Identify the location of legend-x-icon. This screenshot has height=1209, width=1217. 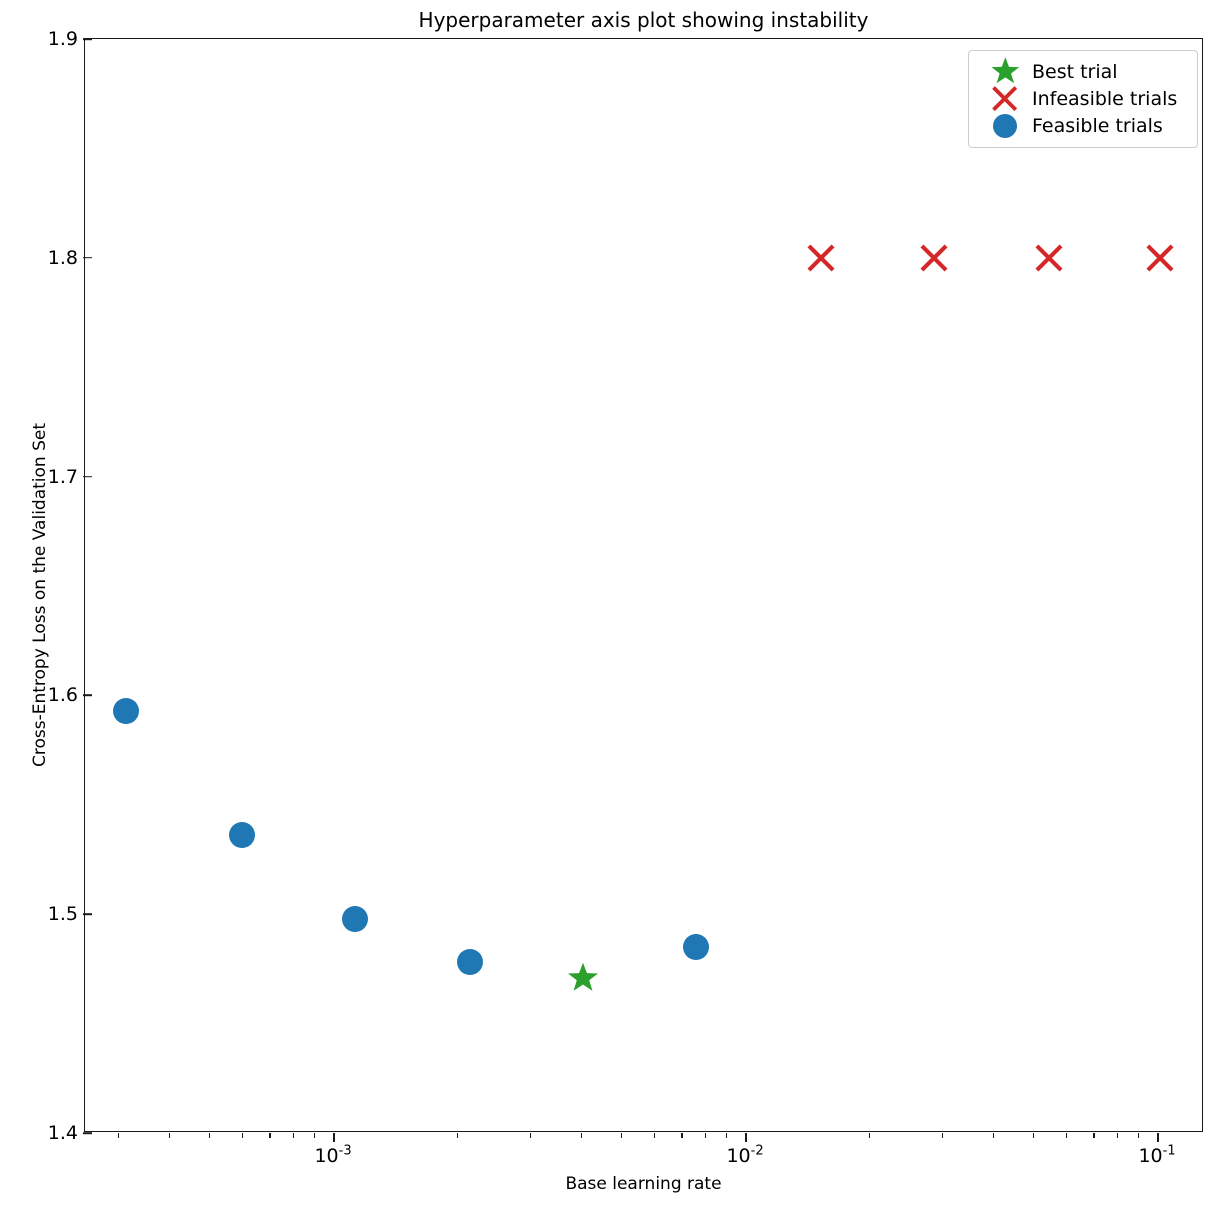
(1005, 98).